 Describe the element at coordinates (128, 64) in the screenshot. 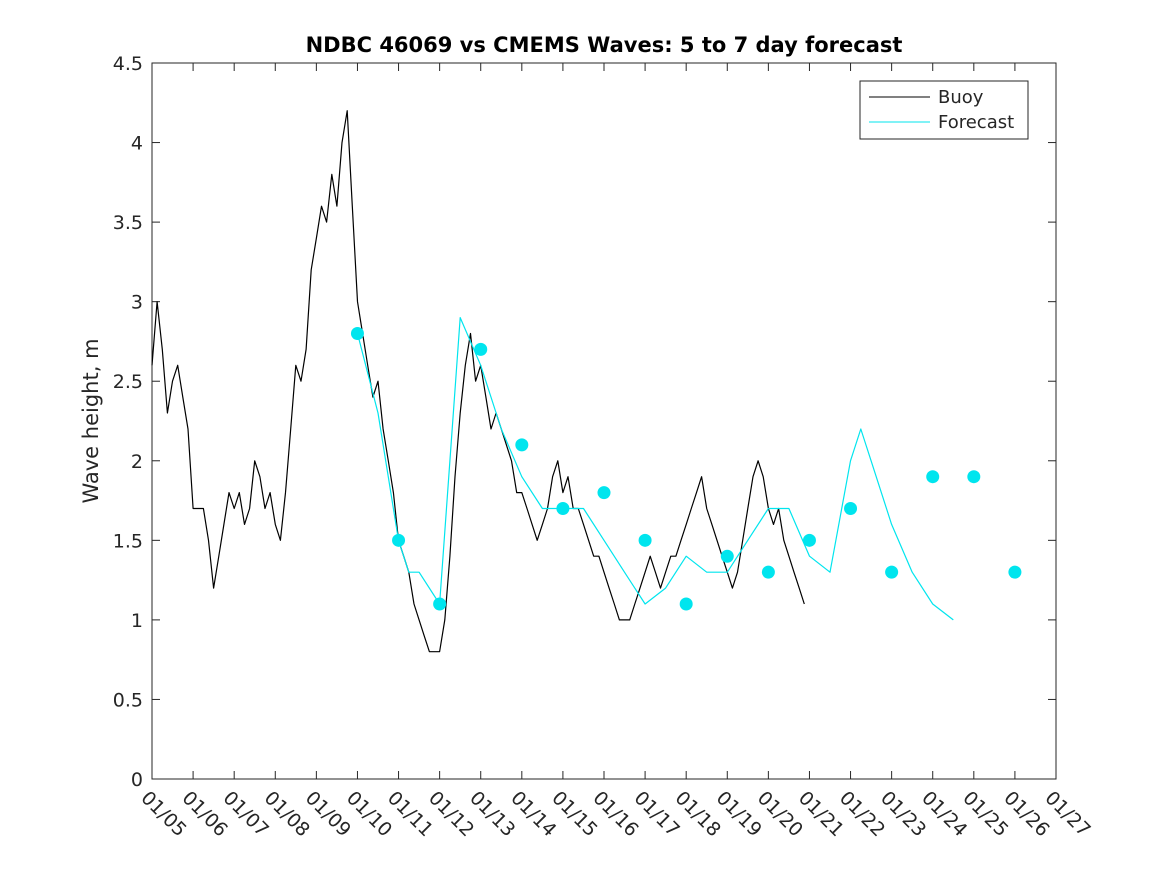

I see `y-tick-label: 4.5` at that location.